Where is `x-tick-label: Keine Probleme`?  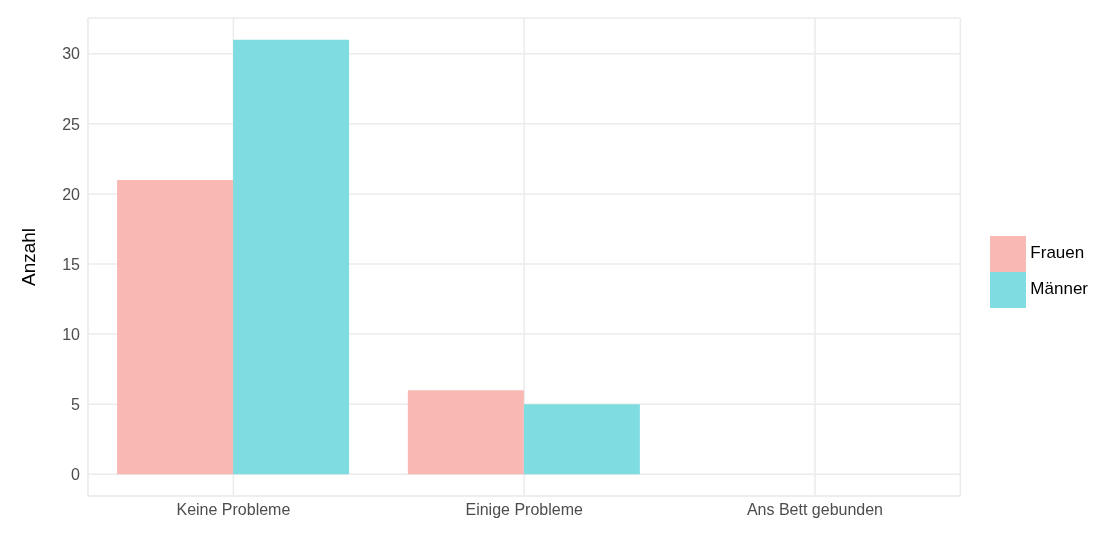 x-tick-label: Keine Probleme is located at coordinates (233, 510).